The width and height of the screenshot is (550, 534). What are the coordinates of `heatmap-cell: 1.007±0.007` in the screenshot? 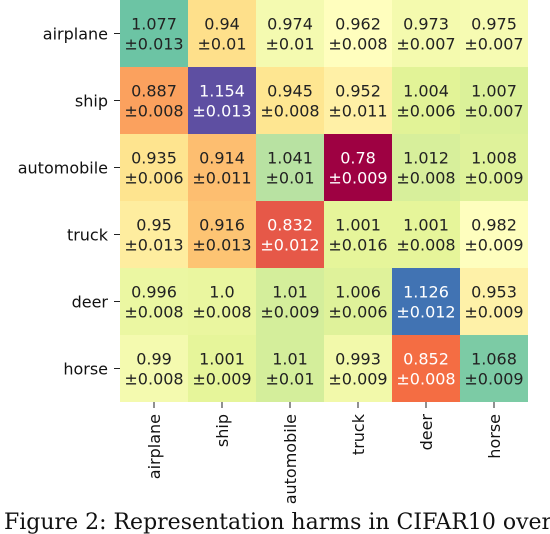 It's located at (494, 100).